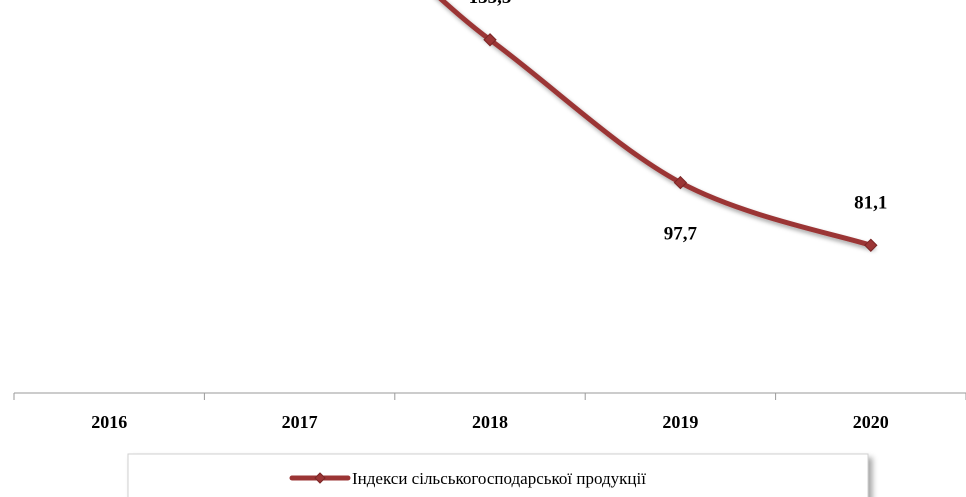 The height and width of the screenshot is (497, 966). What do you see at coordinates (109, 422) in the screenshot?
I see `x-tick-label: 2016` at bounding box center [109, 422].